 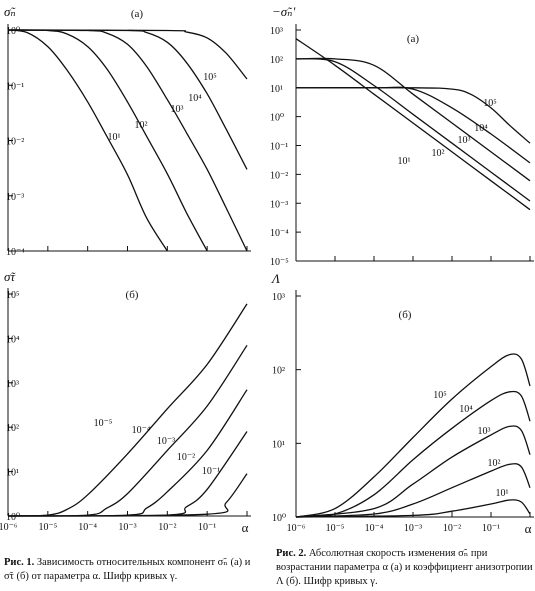 What do you see at coordinates (276, 31) in the screenshot?
I see `chart2-y-tick-label: 10³` at bounding box center [276, 31].